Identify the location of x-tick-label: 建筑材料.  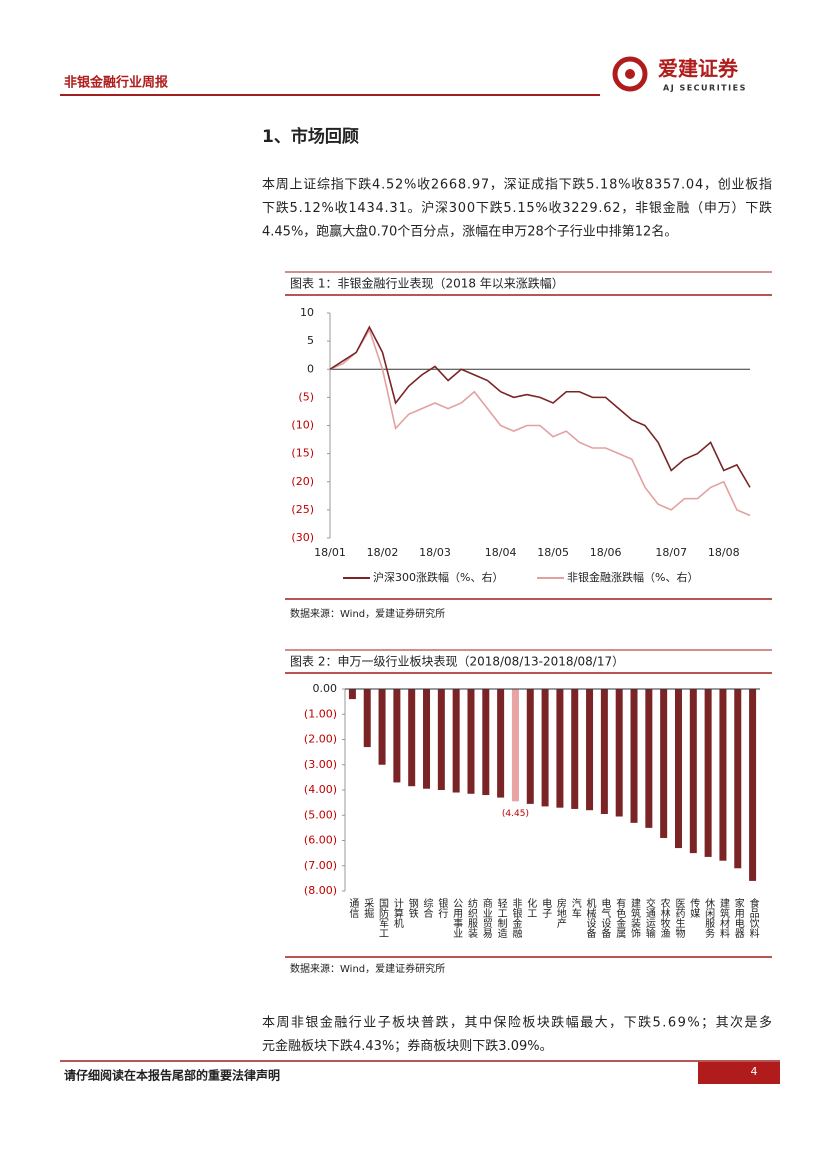
(723, 918).